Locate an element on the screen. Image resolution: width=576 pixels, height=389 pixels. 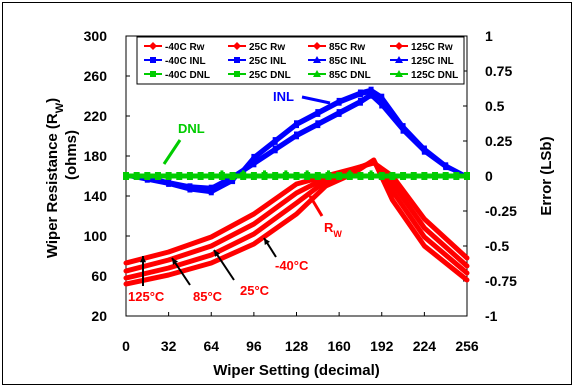
dnl-annotation: DNL is located at coordinates (191, 128).